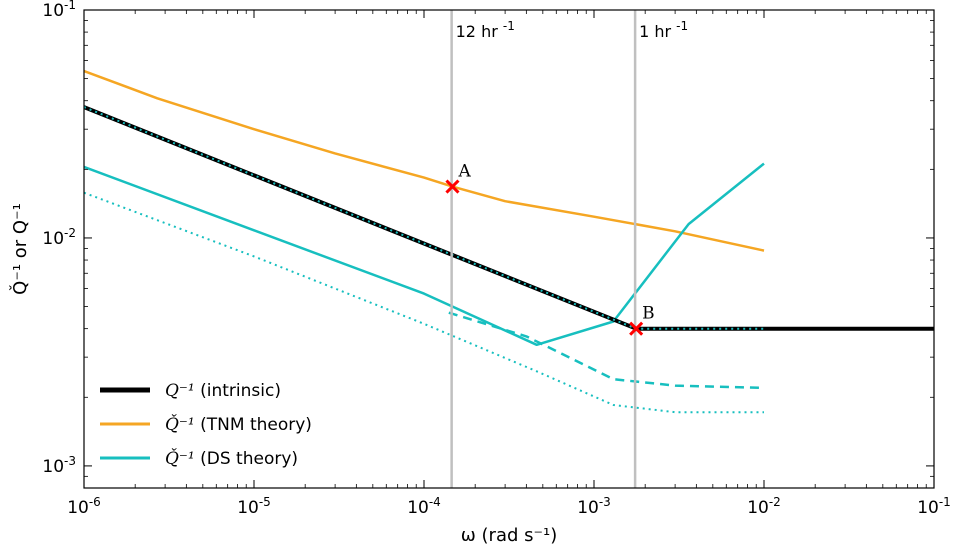 This screenshot has width=956, height=550. What do you see at coordinates (550, 249) in the screenshot?
I see `marked-points: AB` at bounding box center [550, 249].